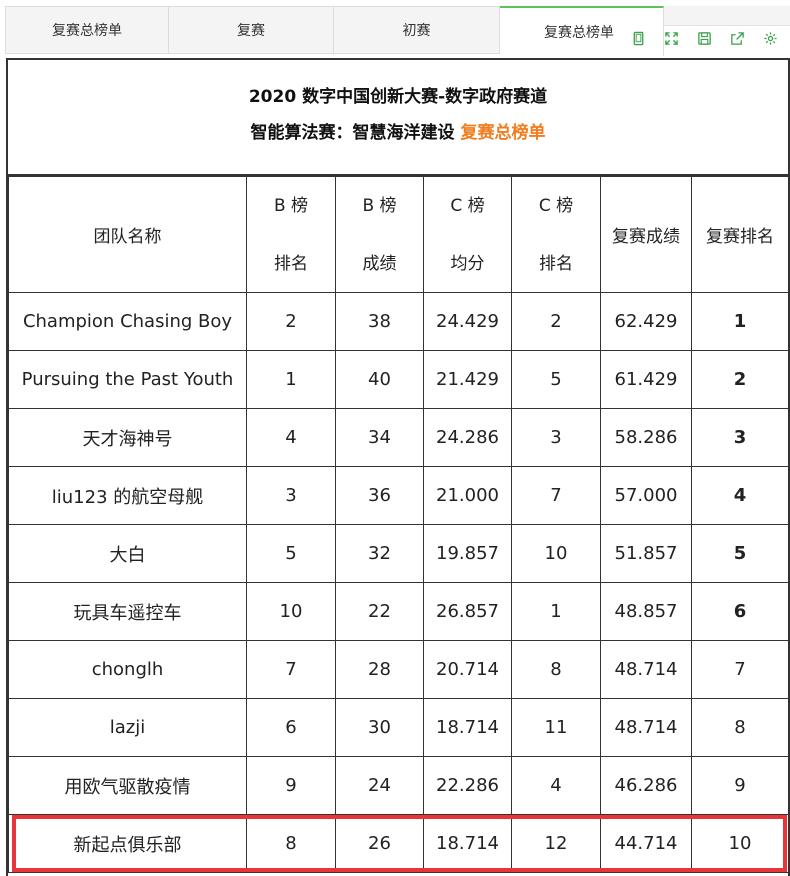  What do you see at coordinates (398, 611) in the screenshot?
I see `table-row: 玩具车遥控车 10 22 26.857 1 48.857 6` at bounding box center [398, 611].